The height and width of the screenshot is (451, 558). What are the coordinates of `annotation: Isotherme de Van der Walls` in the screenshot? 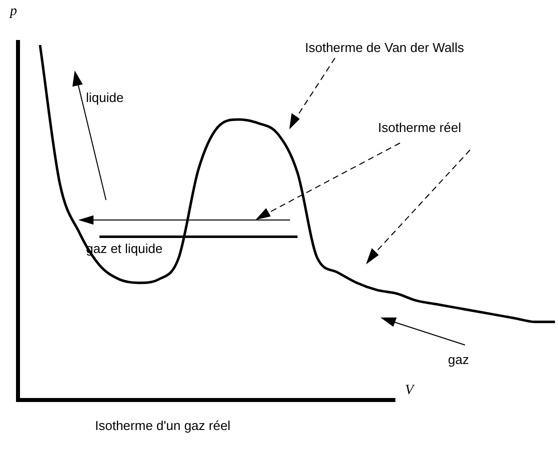 It's located at (384, 47).